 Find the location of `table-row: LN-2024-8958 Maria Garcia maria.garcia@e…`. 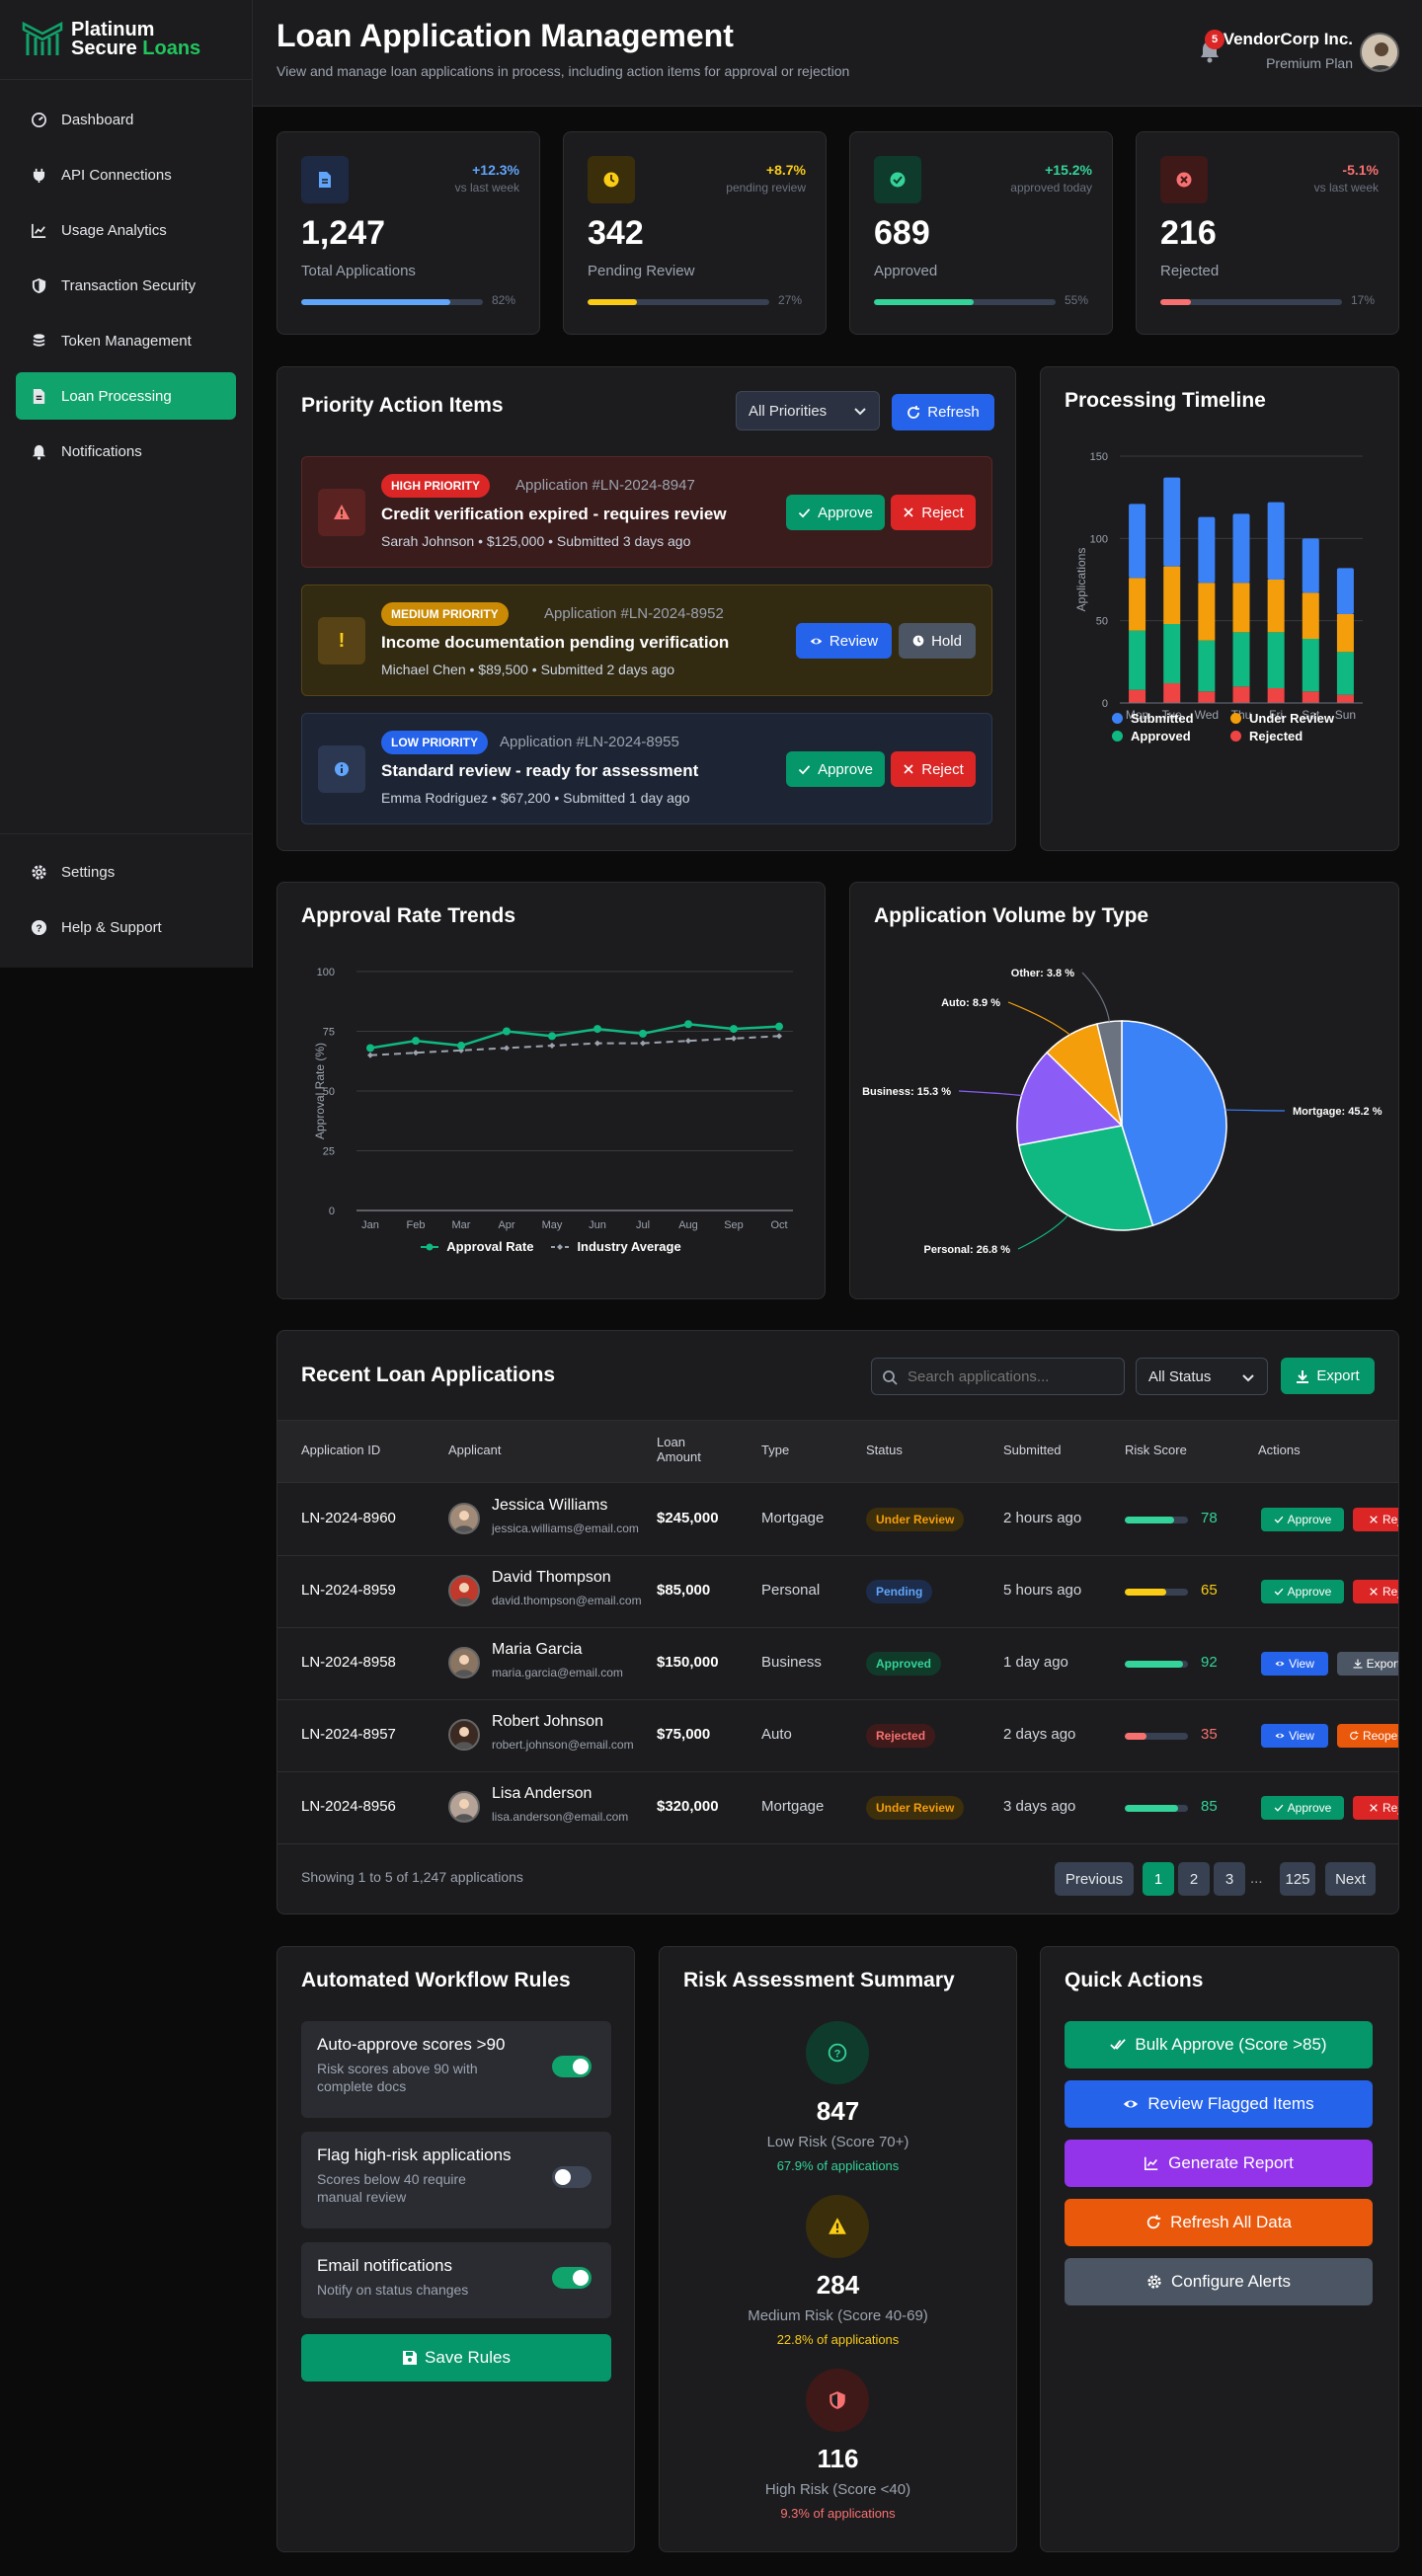

table-row: LN-2024-8958 Maria Garcia maria.garcia@e… is located at coordinates (838, 1664).